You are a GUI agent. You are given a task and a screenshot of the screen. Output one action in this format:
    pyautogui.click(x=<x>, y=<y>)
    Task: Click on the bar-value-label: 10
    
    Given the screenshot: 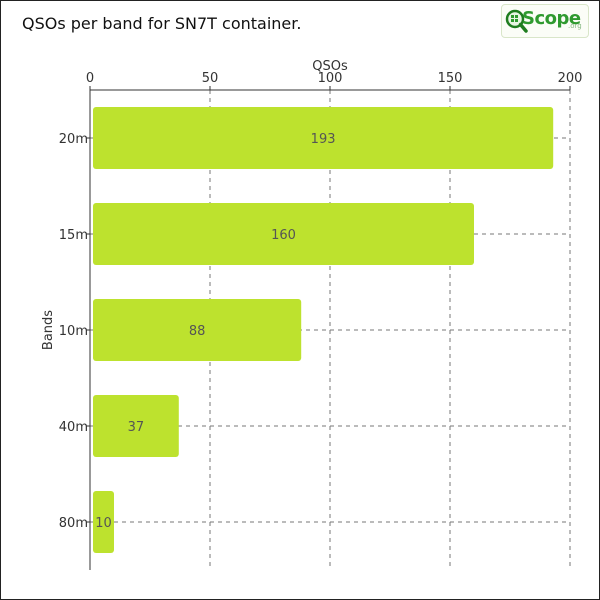 What is the action you would take?
    pyautogui.click(x=103, y=523)
    